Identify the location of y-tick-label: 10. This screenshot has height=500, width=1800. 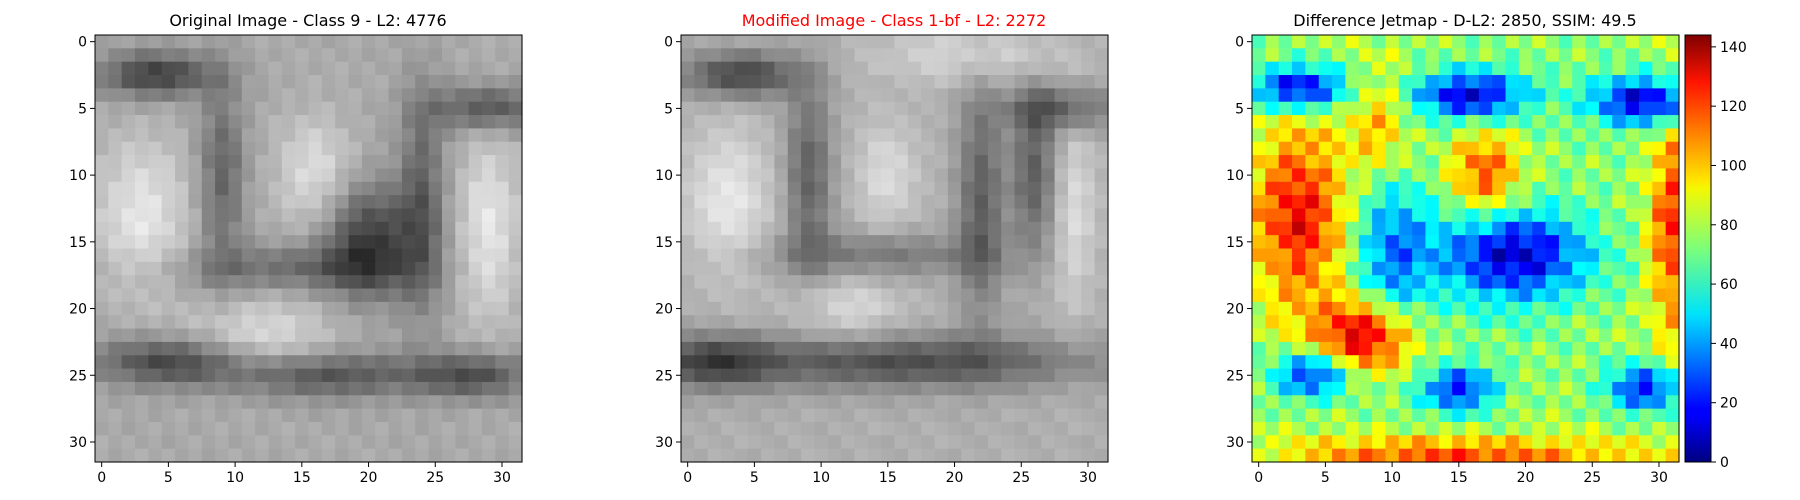
(1235, 176).